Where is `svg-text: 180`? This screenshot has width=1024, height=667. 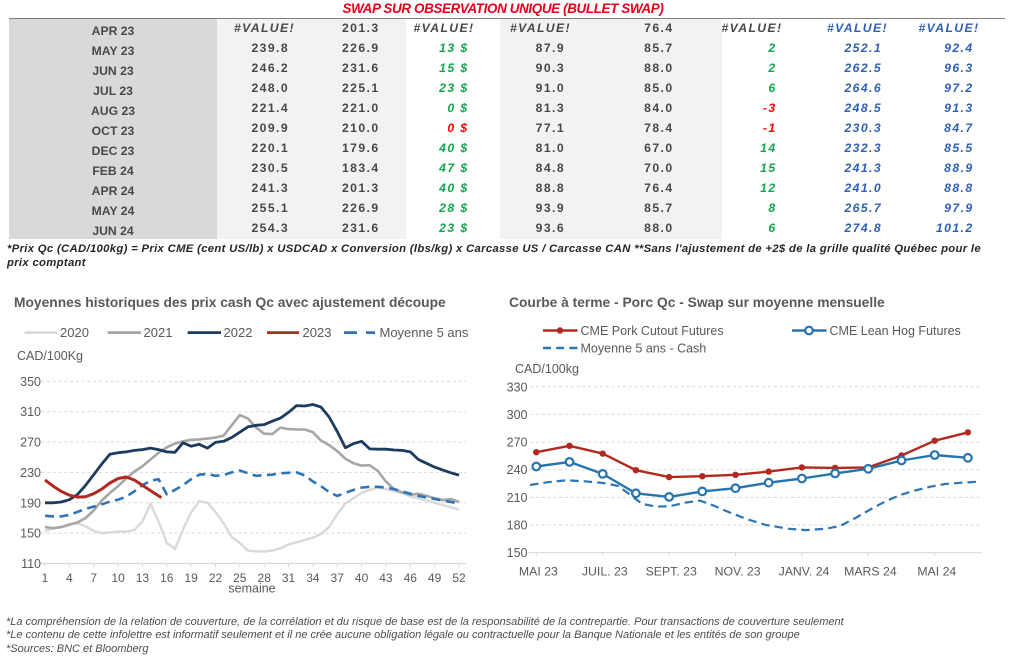 svg-text: 180 is located at coordinates (517, 526).